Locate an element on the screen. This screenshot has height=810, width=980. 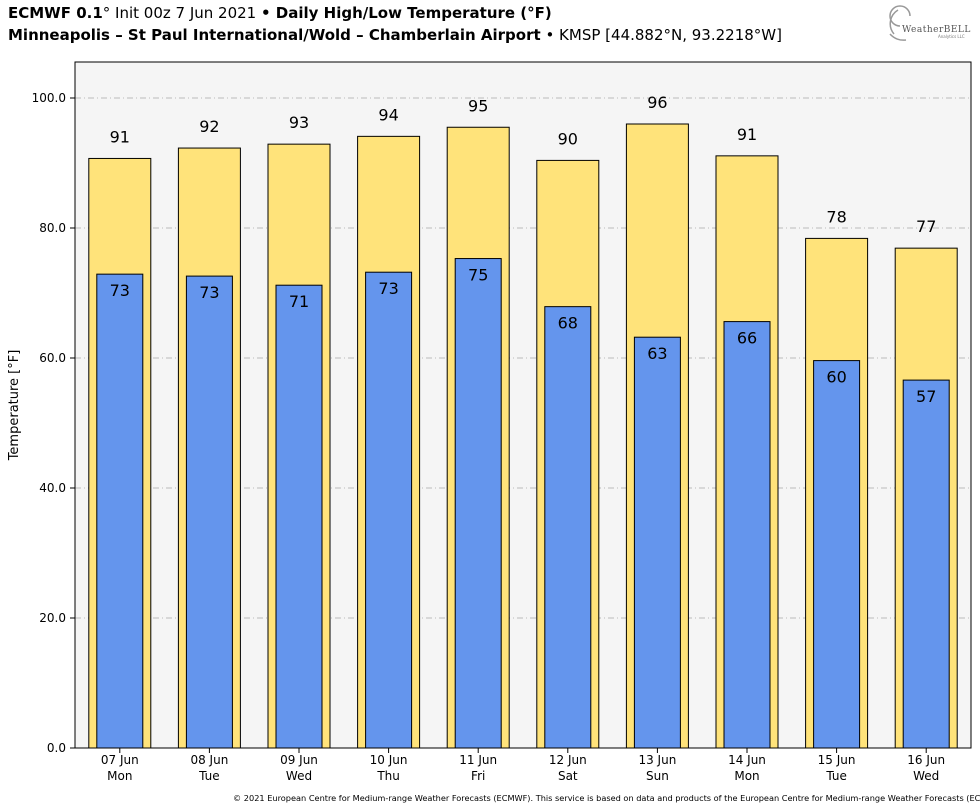
x-tick-day: Fri is located at coordinates (478, 776).